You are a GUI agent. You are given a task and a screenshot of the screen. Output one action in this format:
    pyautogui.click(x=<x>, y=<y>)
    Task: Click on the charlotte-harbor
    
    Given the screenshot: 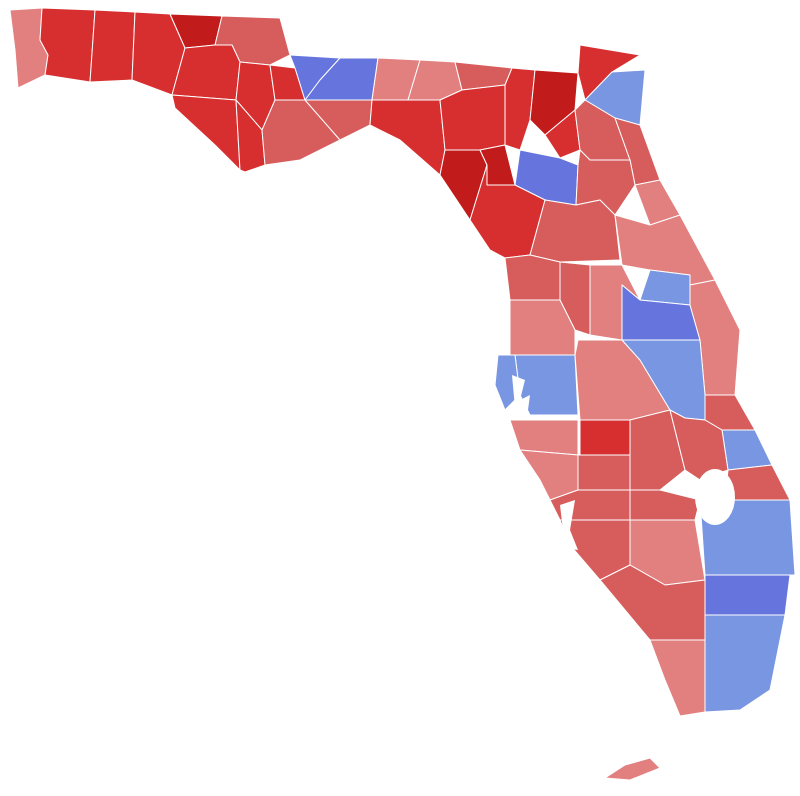 What is the action you would take?
    pyautogui.click(x=569, y=525)
    